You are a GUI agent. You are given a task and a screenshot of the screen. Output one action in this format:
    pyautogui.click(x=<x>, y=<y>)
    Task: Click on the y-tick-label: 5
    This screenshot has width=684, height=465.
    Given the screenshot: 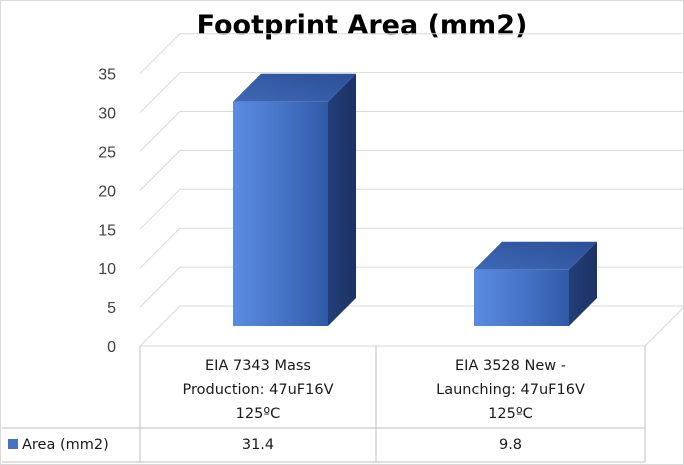 What is the action you would take?
    pyautogui.click(x=111, y=308)
    